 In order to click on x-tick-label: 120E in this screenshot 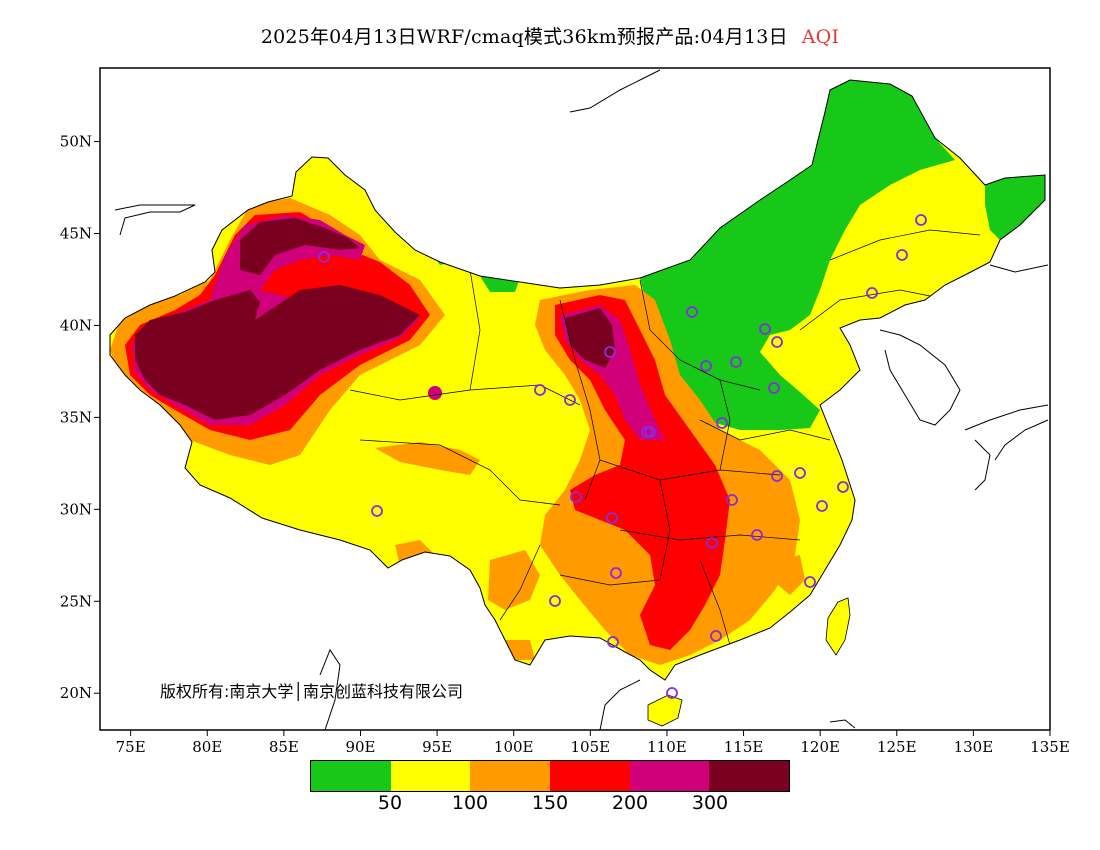, I will do `click(820, 747)`.